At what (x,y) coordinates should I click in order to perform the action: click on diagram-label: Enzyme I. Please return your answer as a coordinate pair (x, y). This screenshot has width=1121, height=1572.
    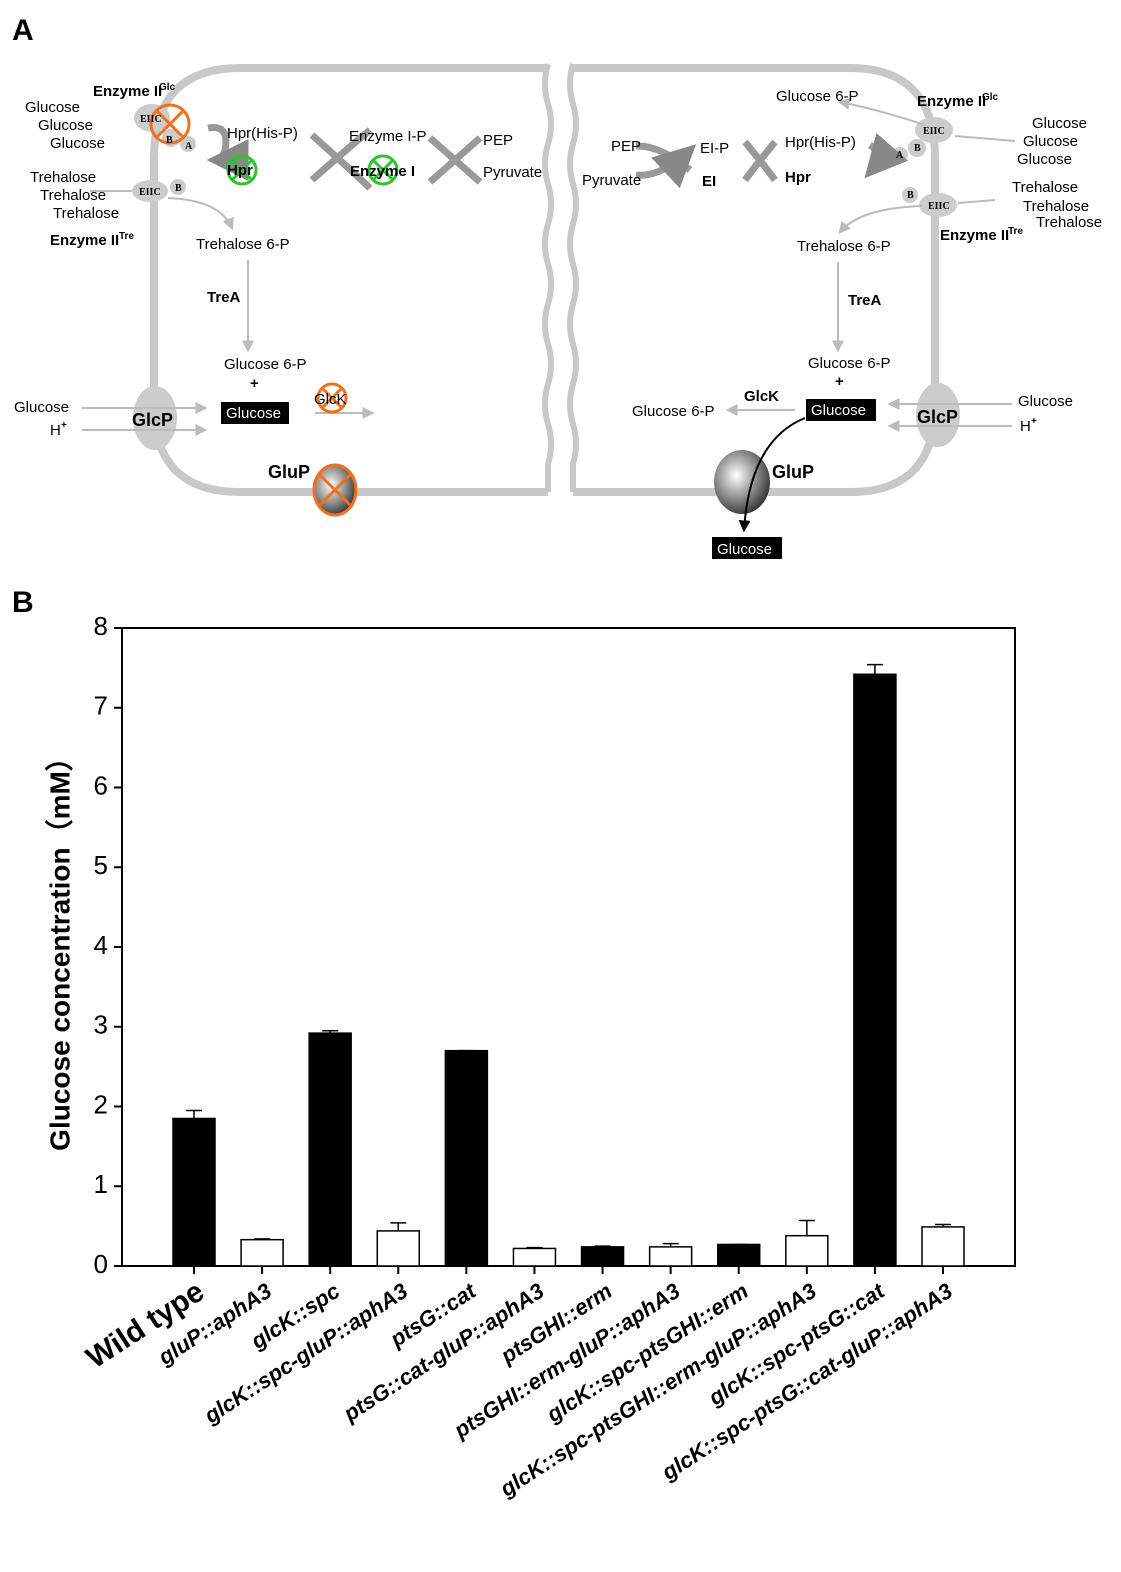
    Looking at the image, I should click on (382, 171).